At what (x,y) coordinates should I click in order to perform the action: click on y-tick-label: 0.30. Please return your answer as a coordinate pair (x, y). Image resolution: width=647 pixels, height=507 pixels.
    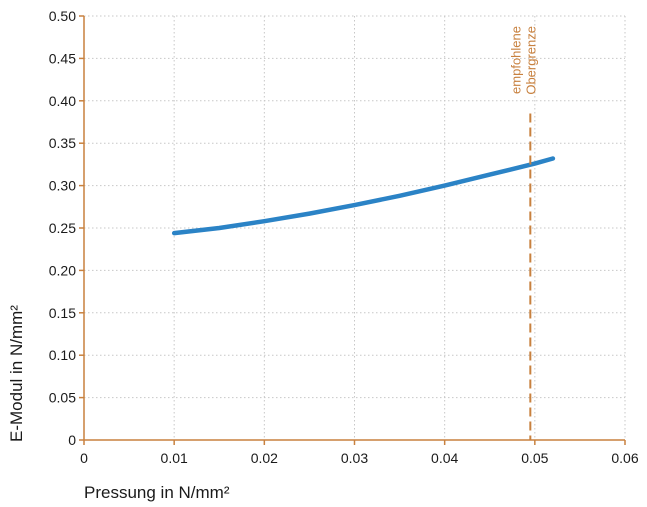
    Looking at the image, I should click on (62, 186).